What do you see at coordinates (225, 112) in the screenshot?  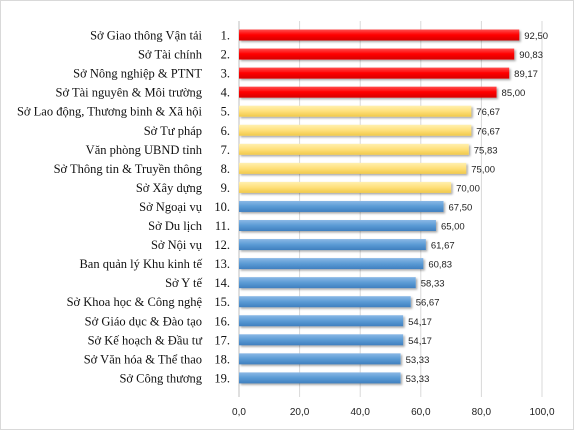 I see `rank-label: 5.` at bounding box center [225, 112].